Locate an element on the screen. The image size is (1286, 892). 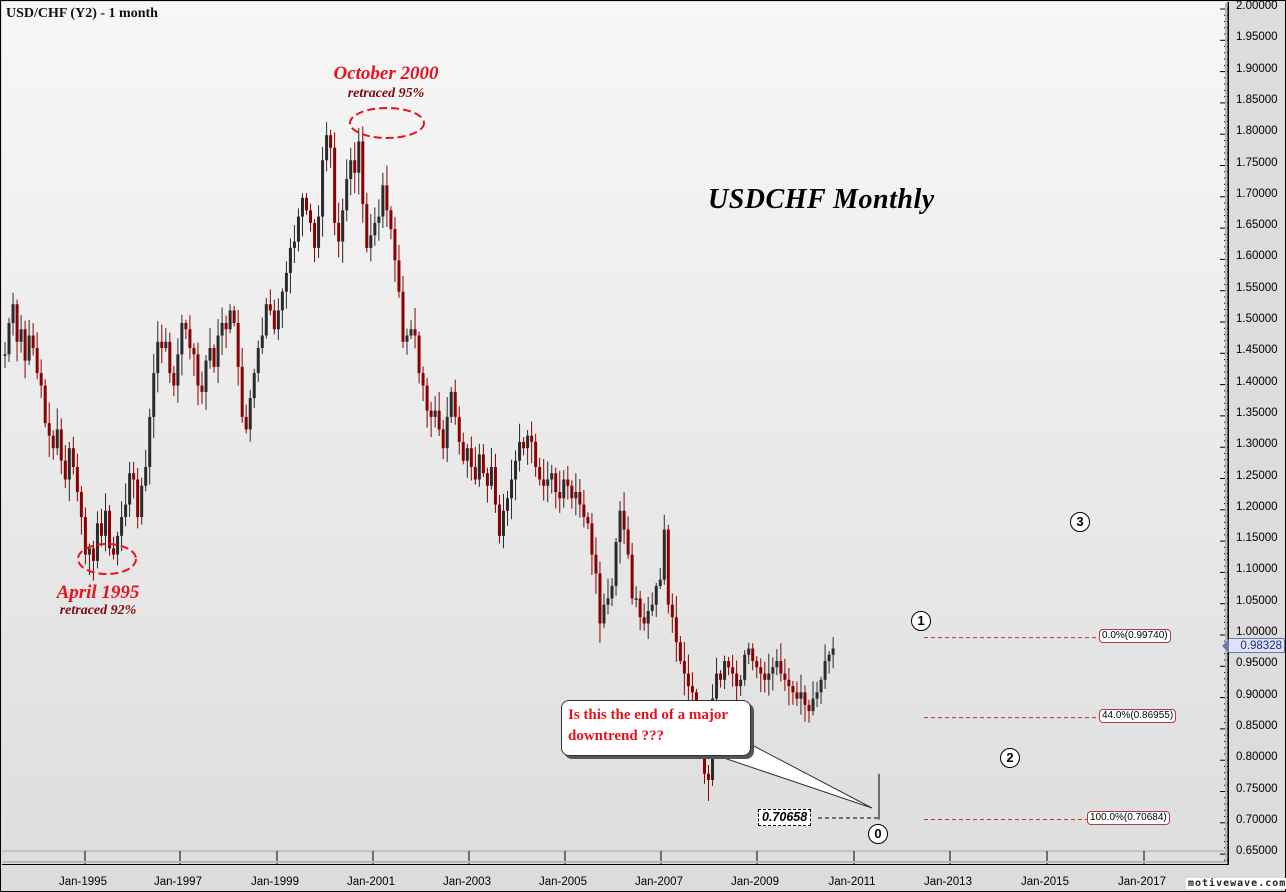
low-price-label: 0.70658 is located at coordinates (785, 817).